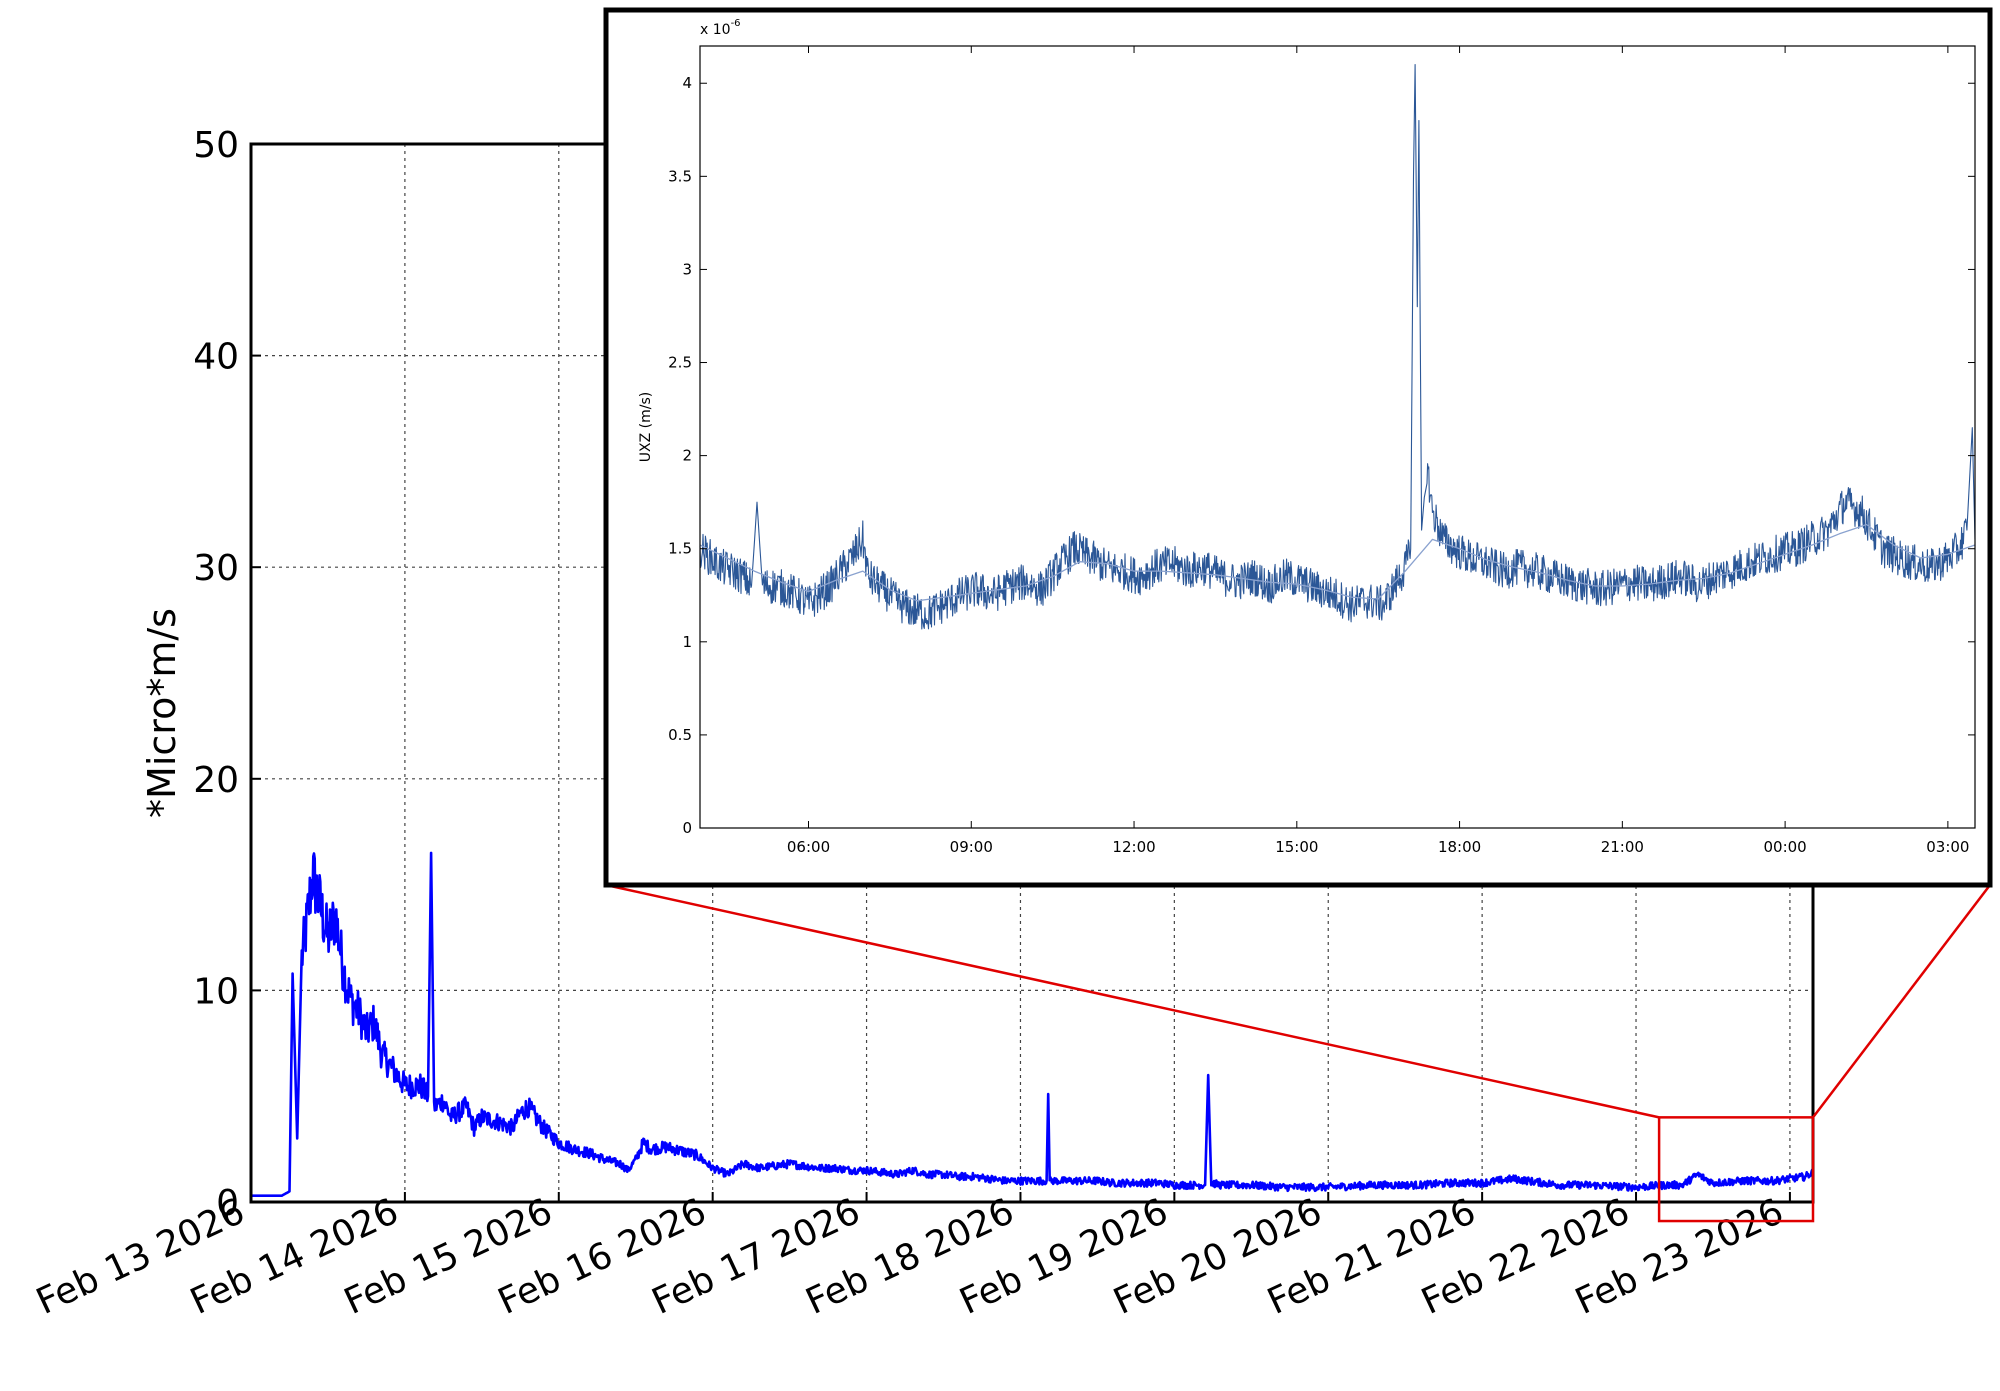 This screenshot has width=2000, height=1391. I want to click on inset-x-tick-label: 03:00, so click(1947, 847).